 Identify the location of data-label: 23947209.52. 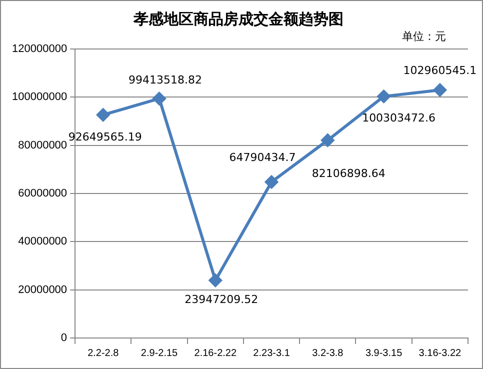
(221, 299).